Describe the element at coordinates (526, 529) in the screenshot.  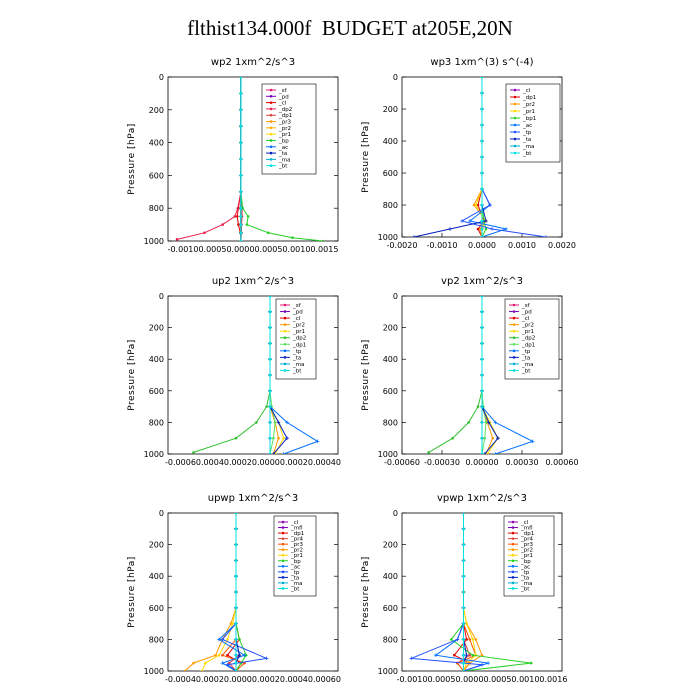
I see `legend-label: _mfl` at that location.